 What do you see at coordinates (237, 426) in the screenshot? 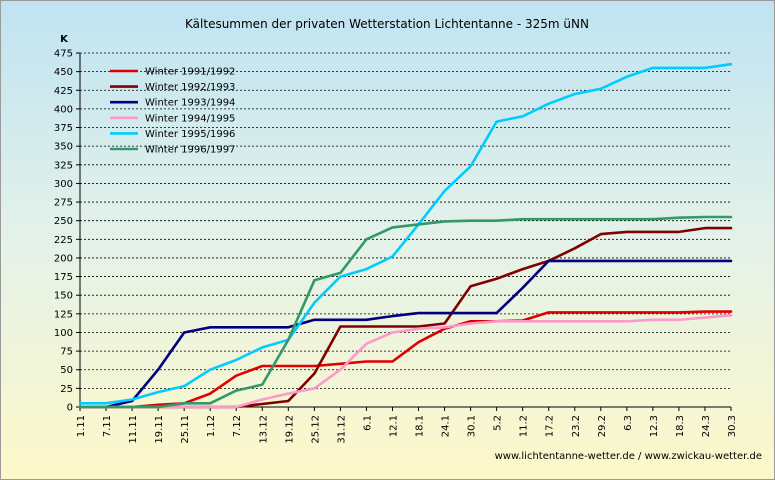
I see `x-tick-label: 7.12` at bounding box center [237, 426].